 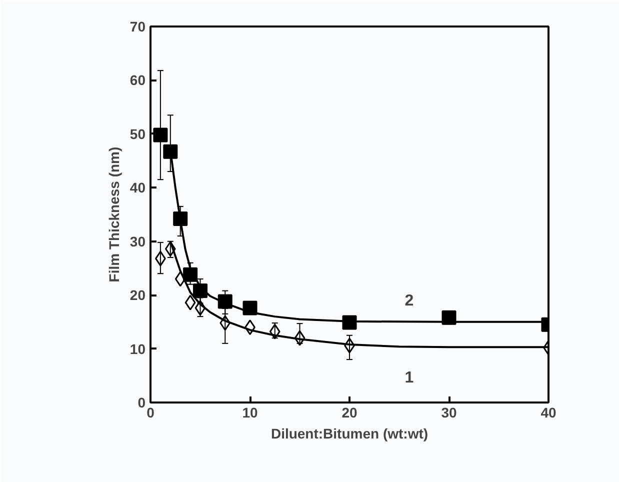 I want to click on y-axis-title: Film Thickness (nm), so click(x=114, y=214).